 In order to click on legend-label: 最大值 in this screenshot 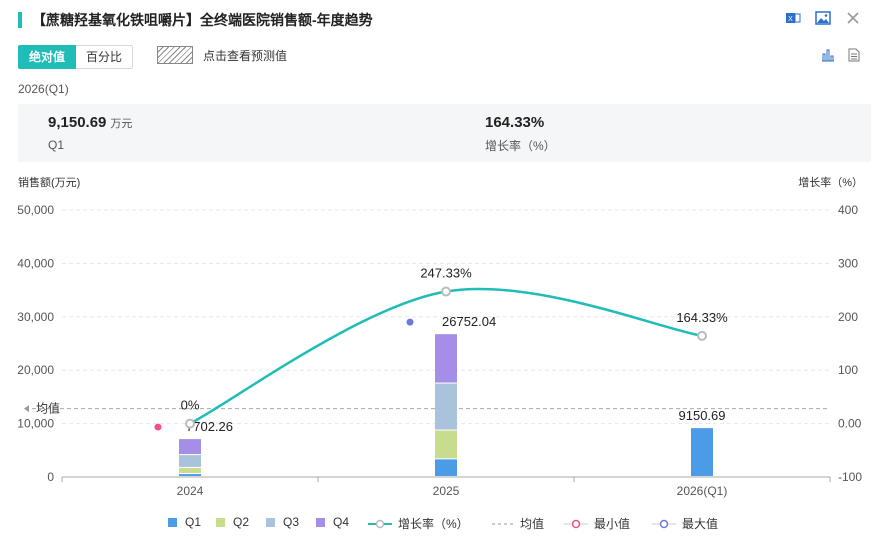, I will do `click(700, 524)`.